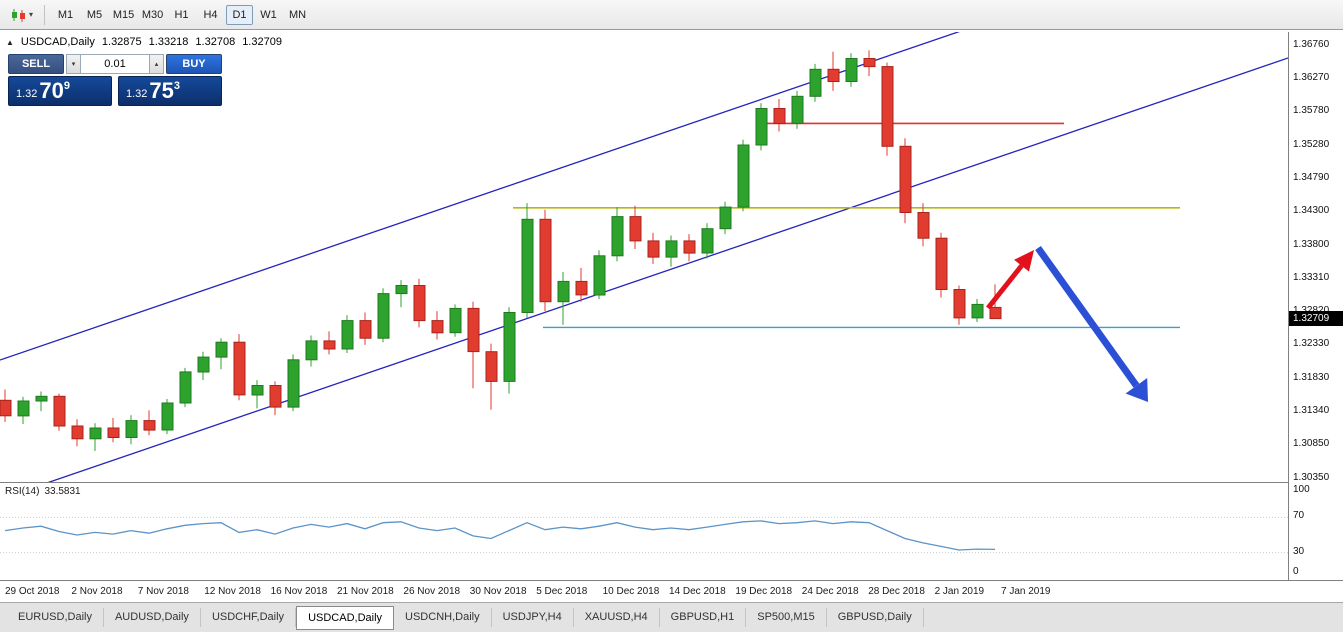 This screenshot has height=632, width=1343. Describe the element at coordinates (1311, 111) in the screenshot. I see `price-axis-label: 1.35780` at that location.